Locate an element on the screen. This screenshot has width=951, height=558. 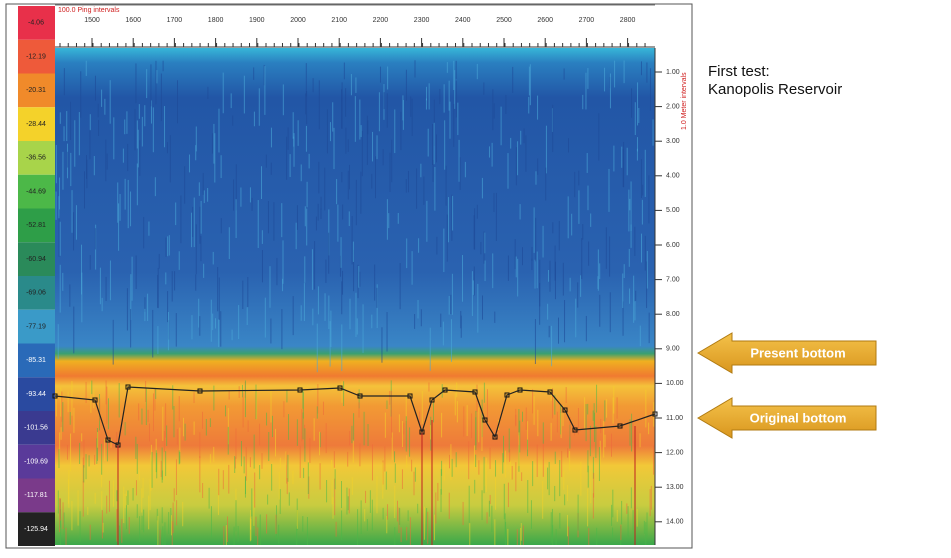
scale-label: -36.56 is located at coordinates (36, 158).